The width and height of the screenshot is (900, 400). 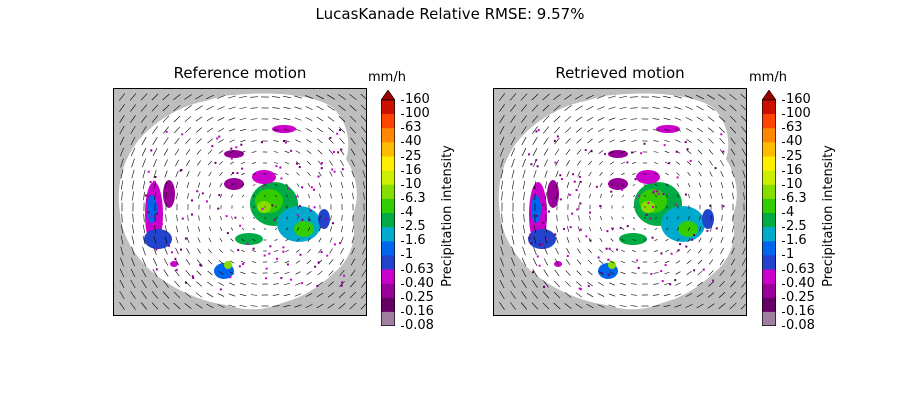 I want to click on colorbar-unit-1: mm/h, so click(x=387, y=77).